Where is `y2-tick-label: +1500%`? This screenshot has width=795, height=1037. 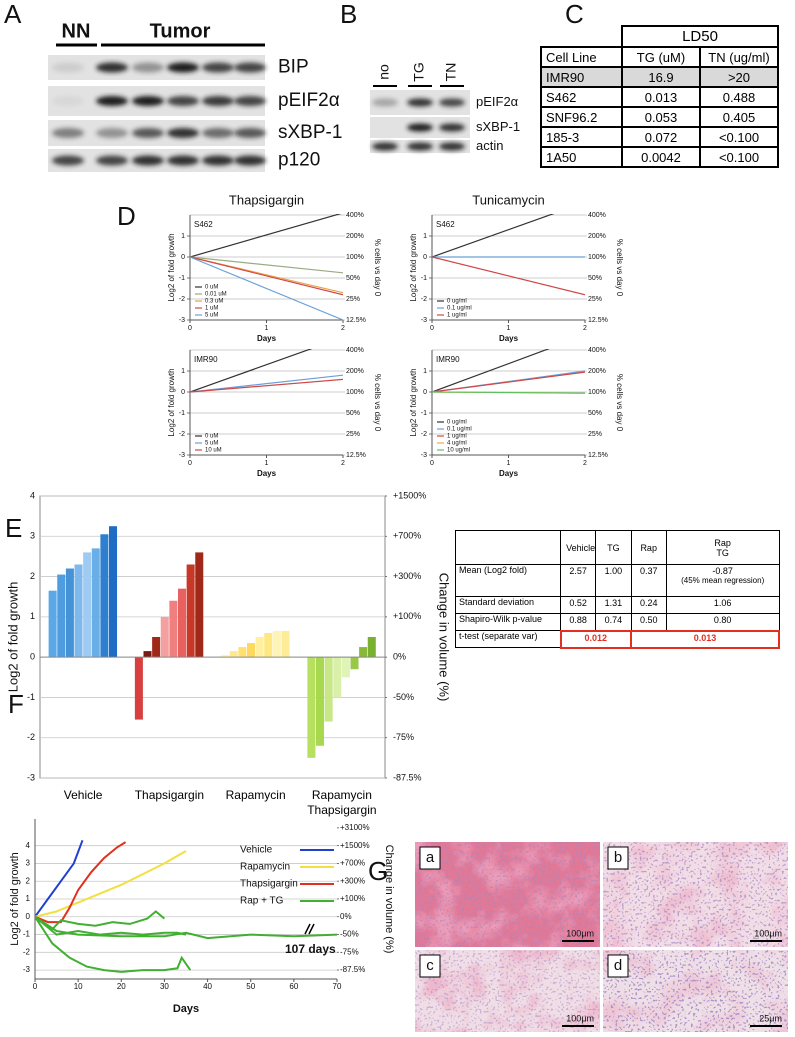
y2-tick-label: +1500% is located at coordinates (409, 495).